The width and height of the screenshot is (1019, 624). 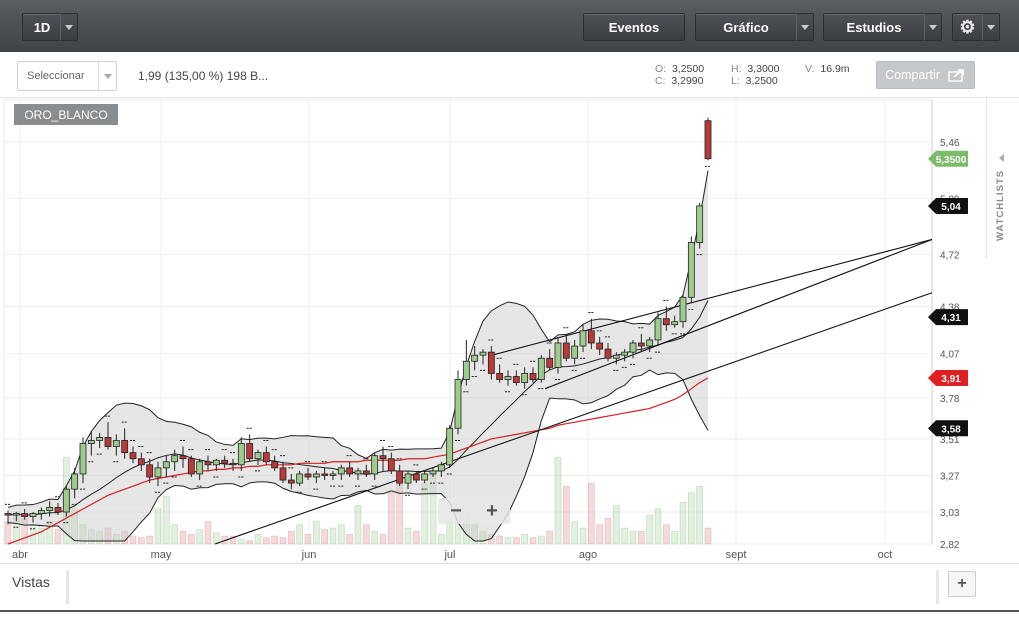 I want to click on share-label: Compartir, so click(x=912, y=75).